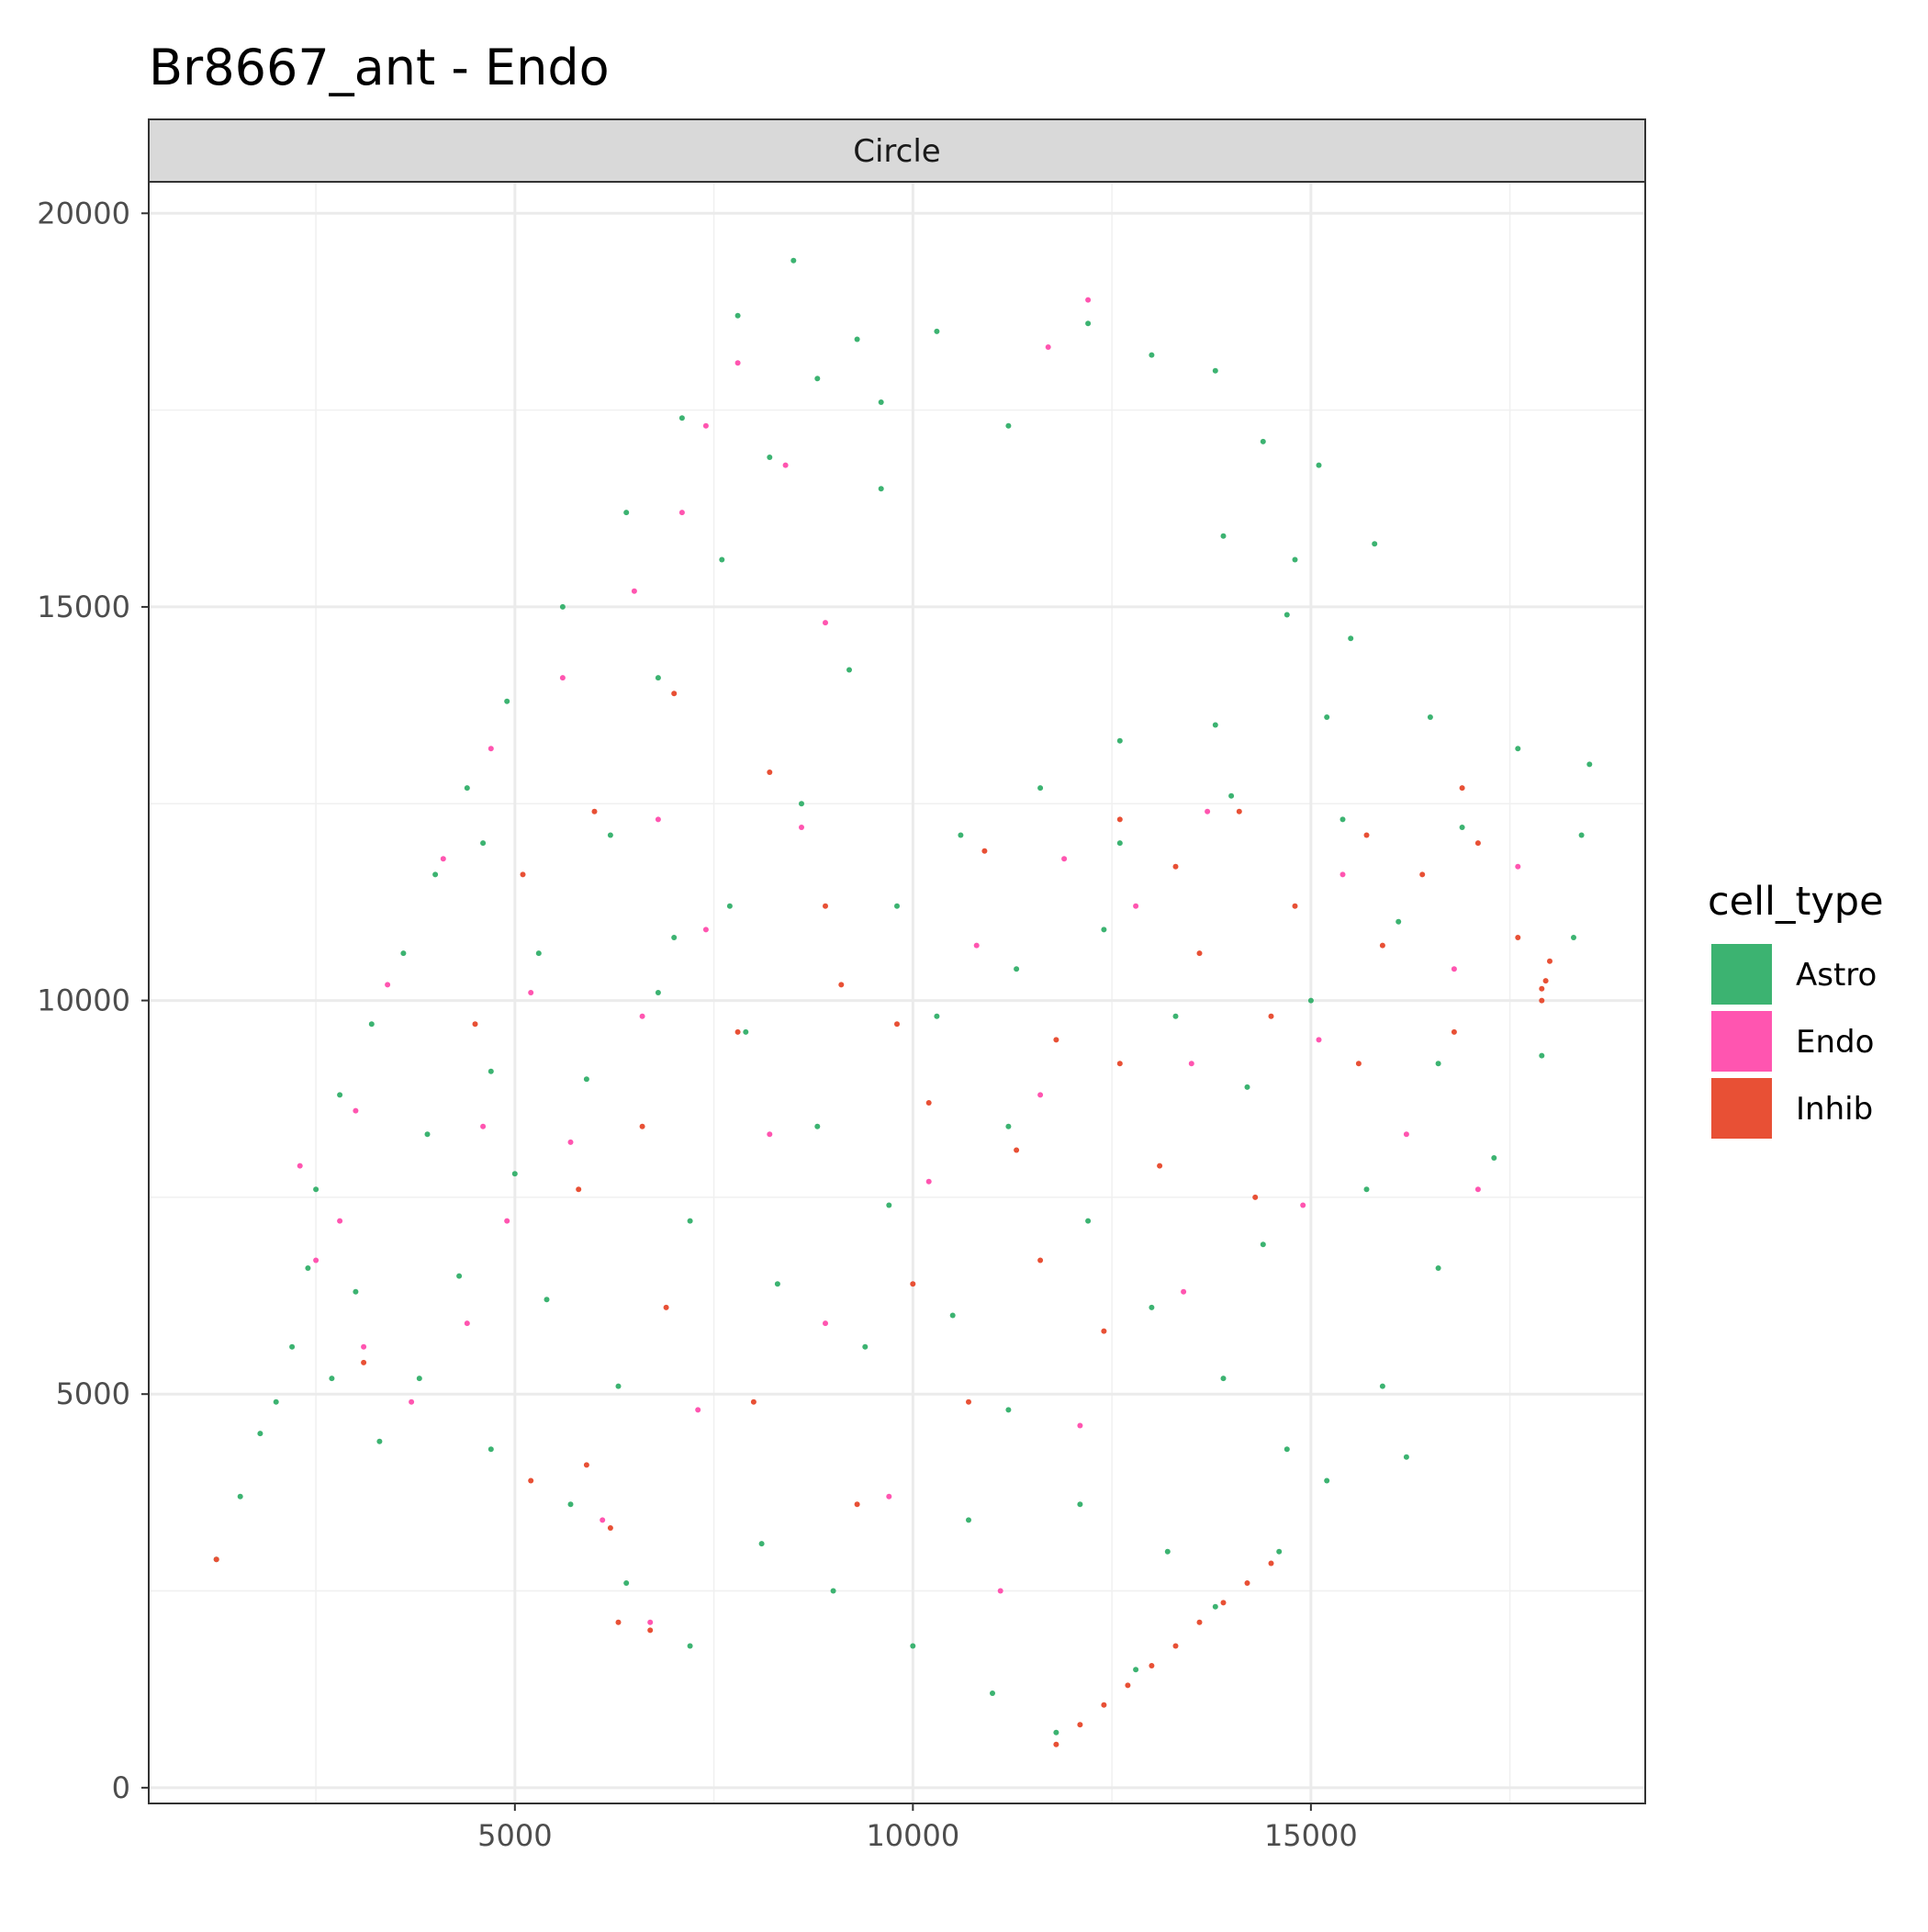 This screenshot has height=1932, width=1928. Describe the element at coordinates (514, 1835) in the screenshot. I see `x-tick-label: 5000` at that location.